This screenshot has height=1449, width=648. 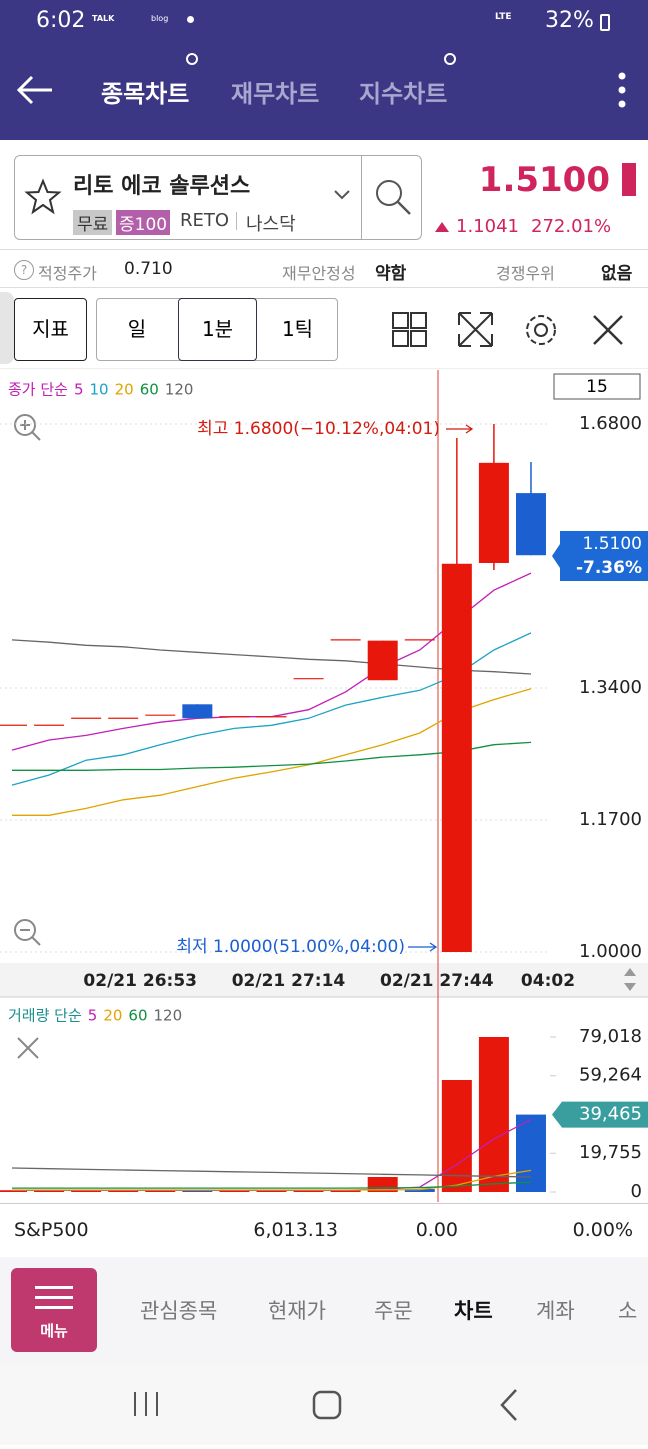 I want to click on zoom-out, so click(x=27, y=932).